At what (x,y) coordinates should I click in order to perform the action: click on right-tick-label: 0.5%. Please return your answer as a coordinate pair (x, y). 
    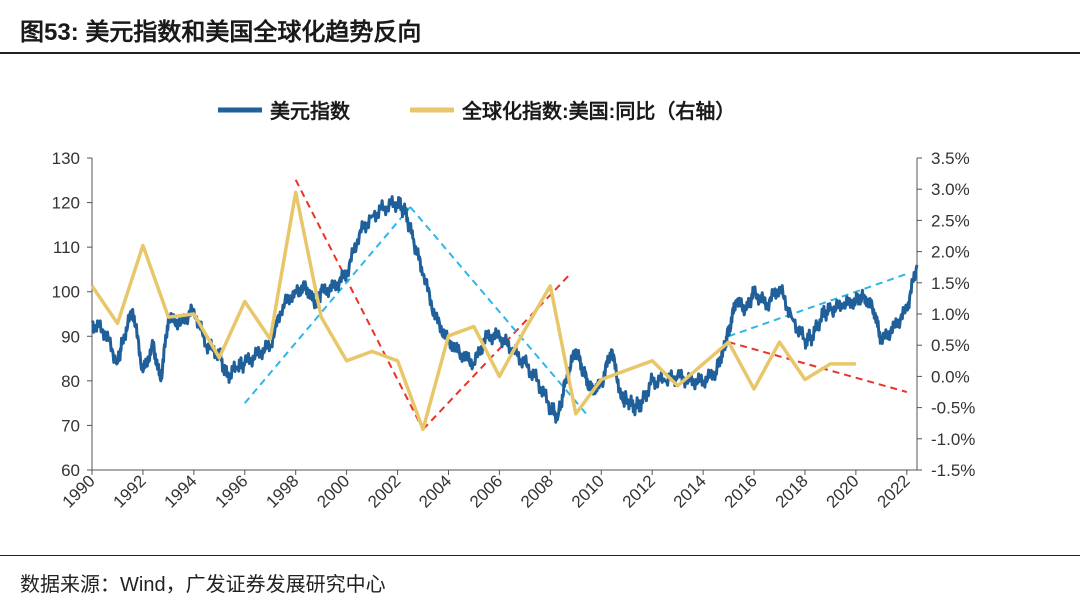
    Looking at the image, I should click on (950, 345).